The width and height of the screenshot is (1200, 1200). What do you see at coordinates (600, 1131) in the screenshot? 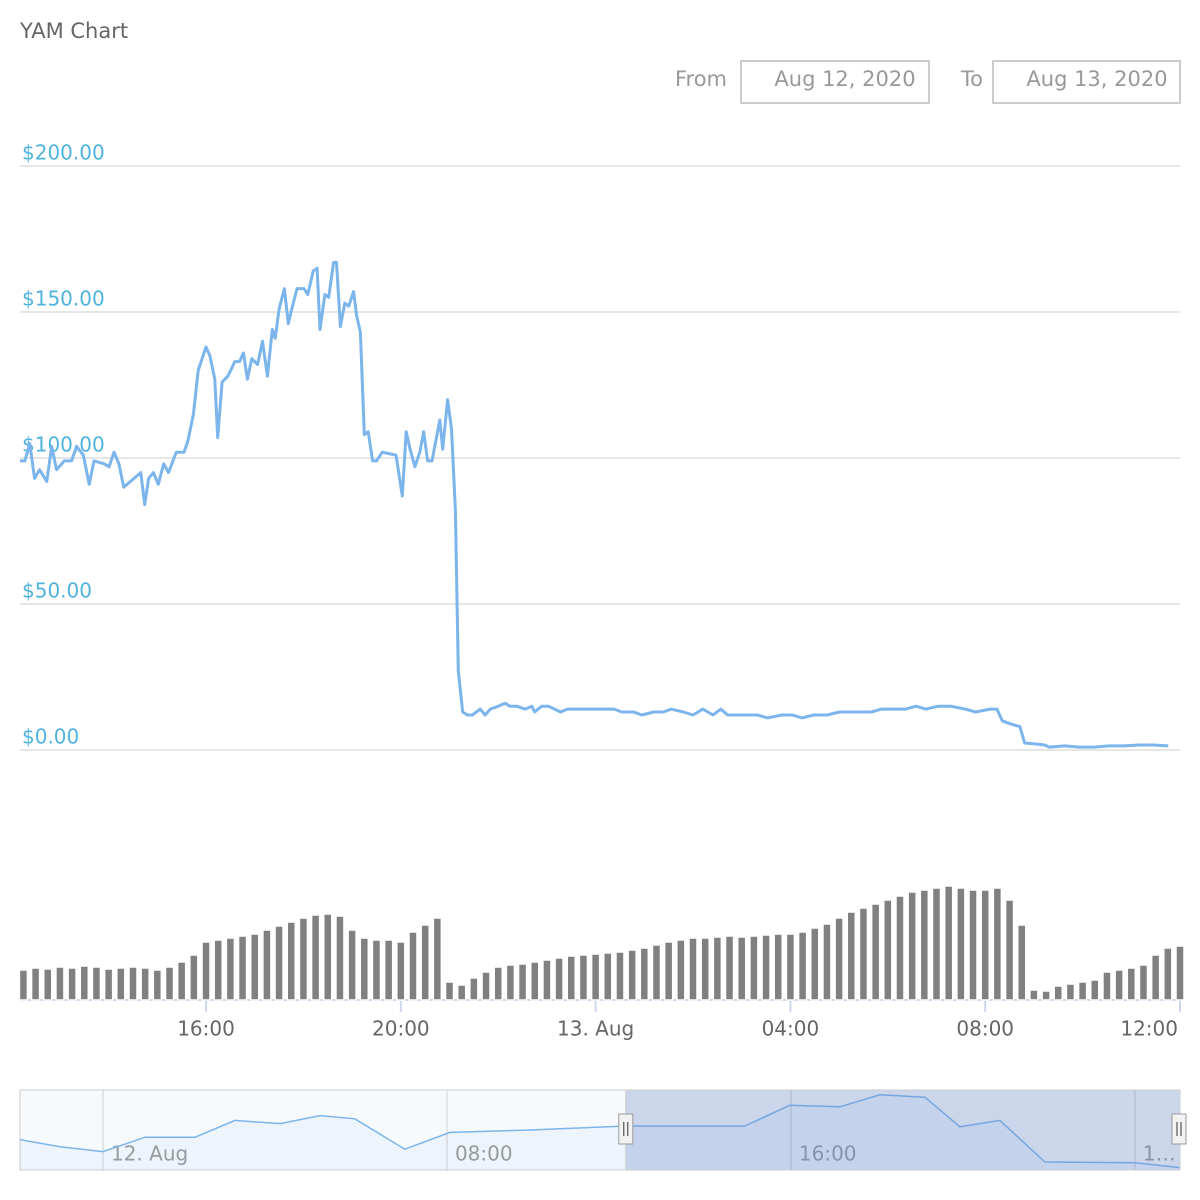
I see `navigator-line` at bounding box center [600, 1131].